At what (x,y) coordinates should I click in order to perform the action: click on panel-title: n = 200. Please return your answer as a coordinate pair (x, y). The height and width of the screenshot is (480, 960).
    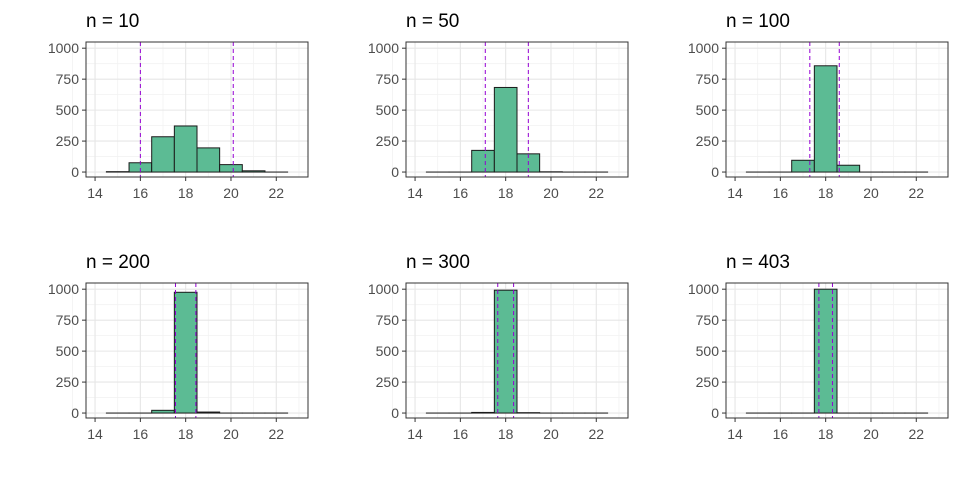
    Looking at the image, I should click on (118, 262).